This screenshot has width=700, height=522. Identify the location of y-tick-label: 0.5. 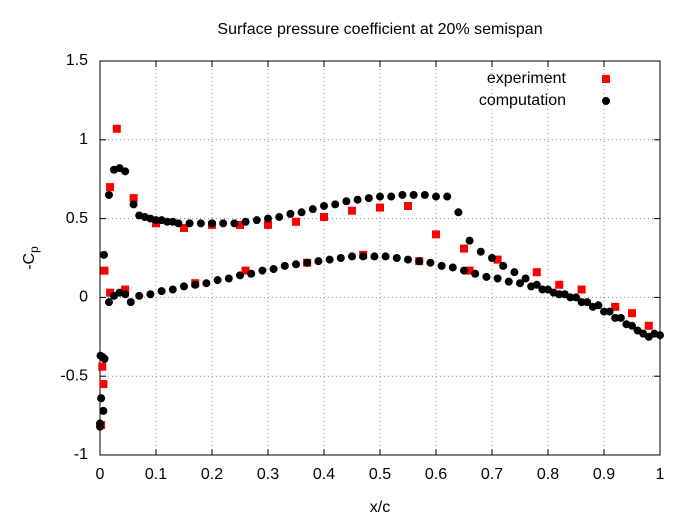
(77, 218).